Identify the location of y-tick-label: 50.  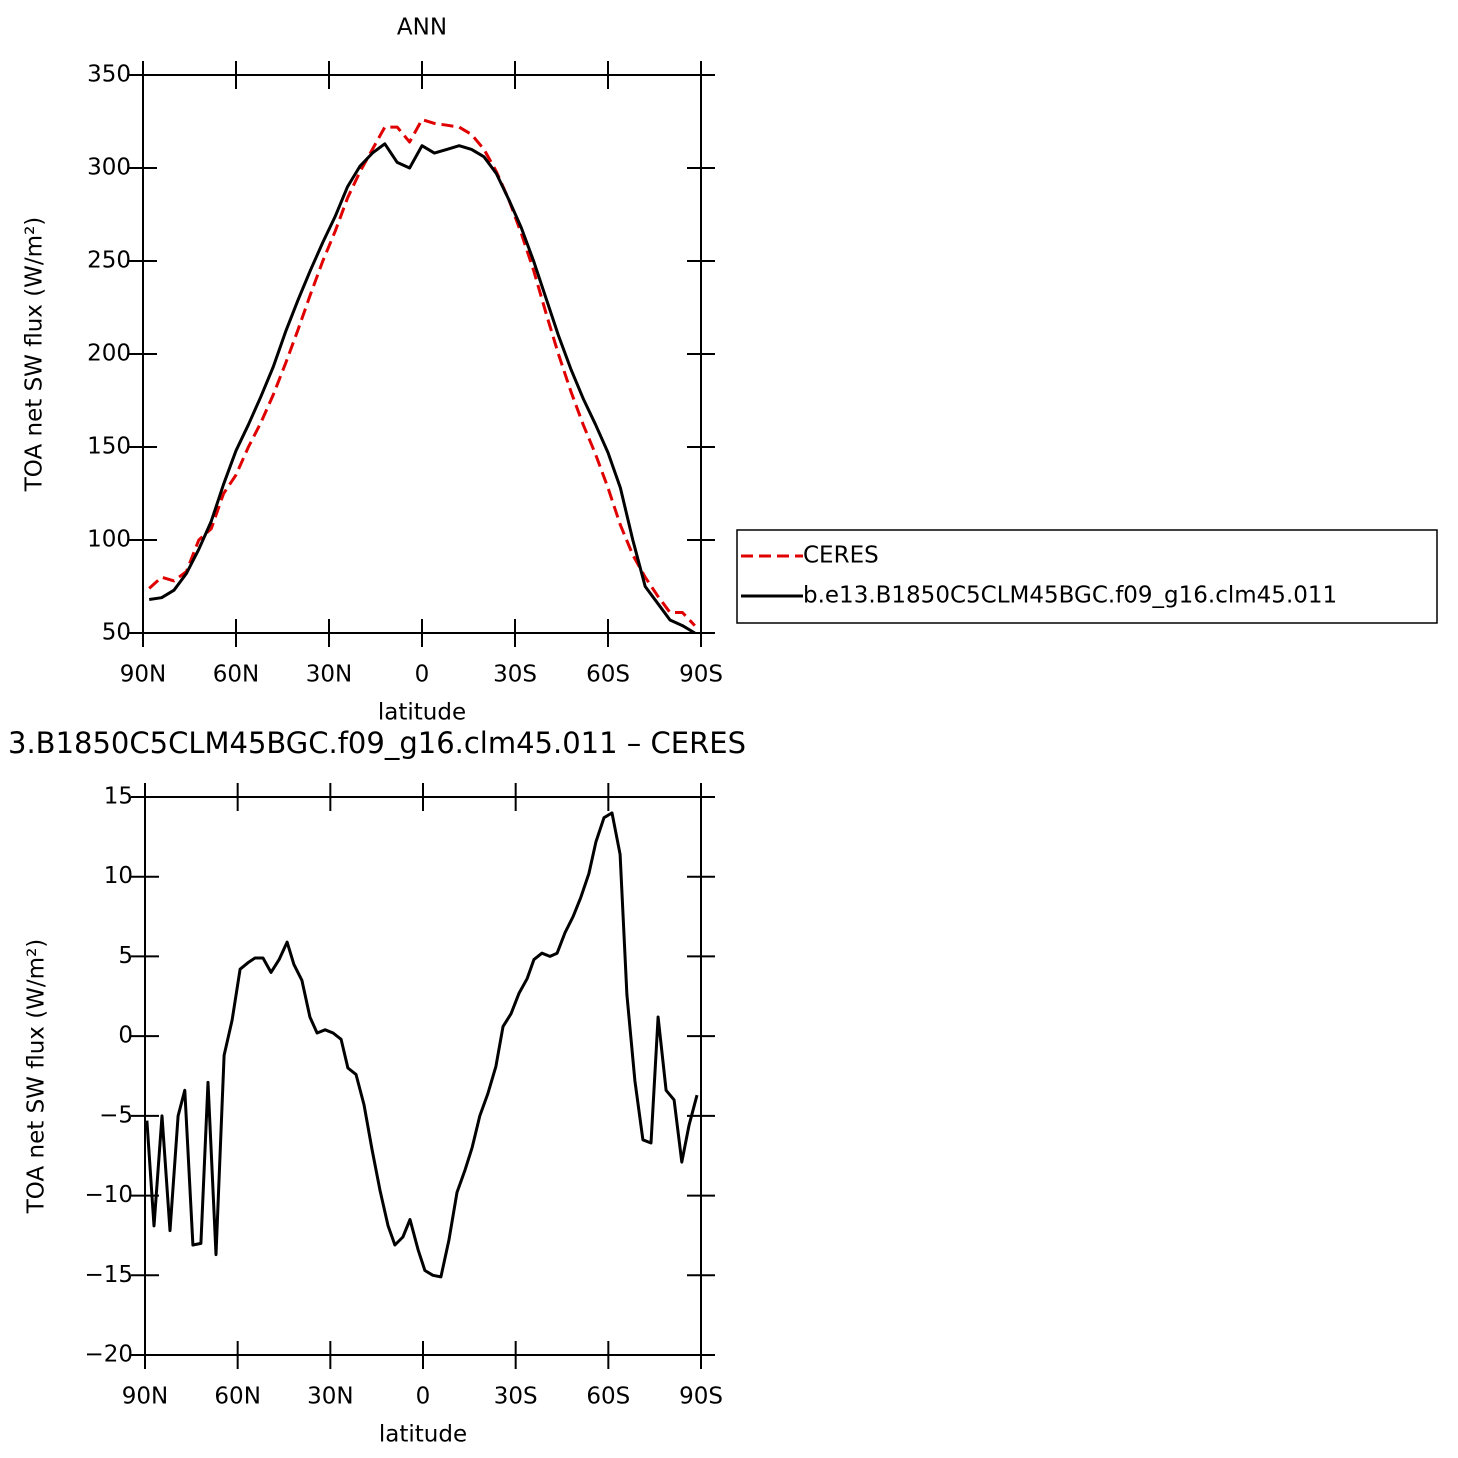
(116, 633).